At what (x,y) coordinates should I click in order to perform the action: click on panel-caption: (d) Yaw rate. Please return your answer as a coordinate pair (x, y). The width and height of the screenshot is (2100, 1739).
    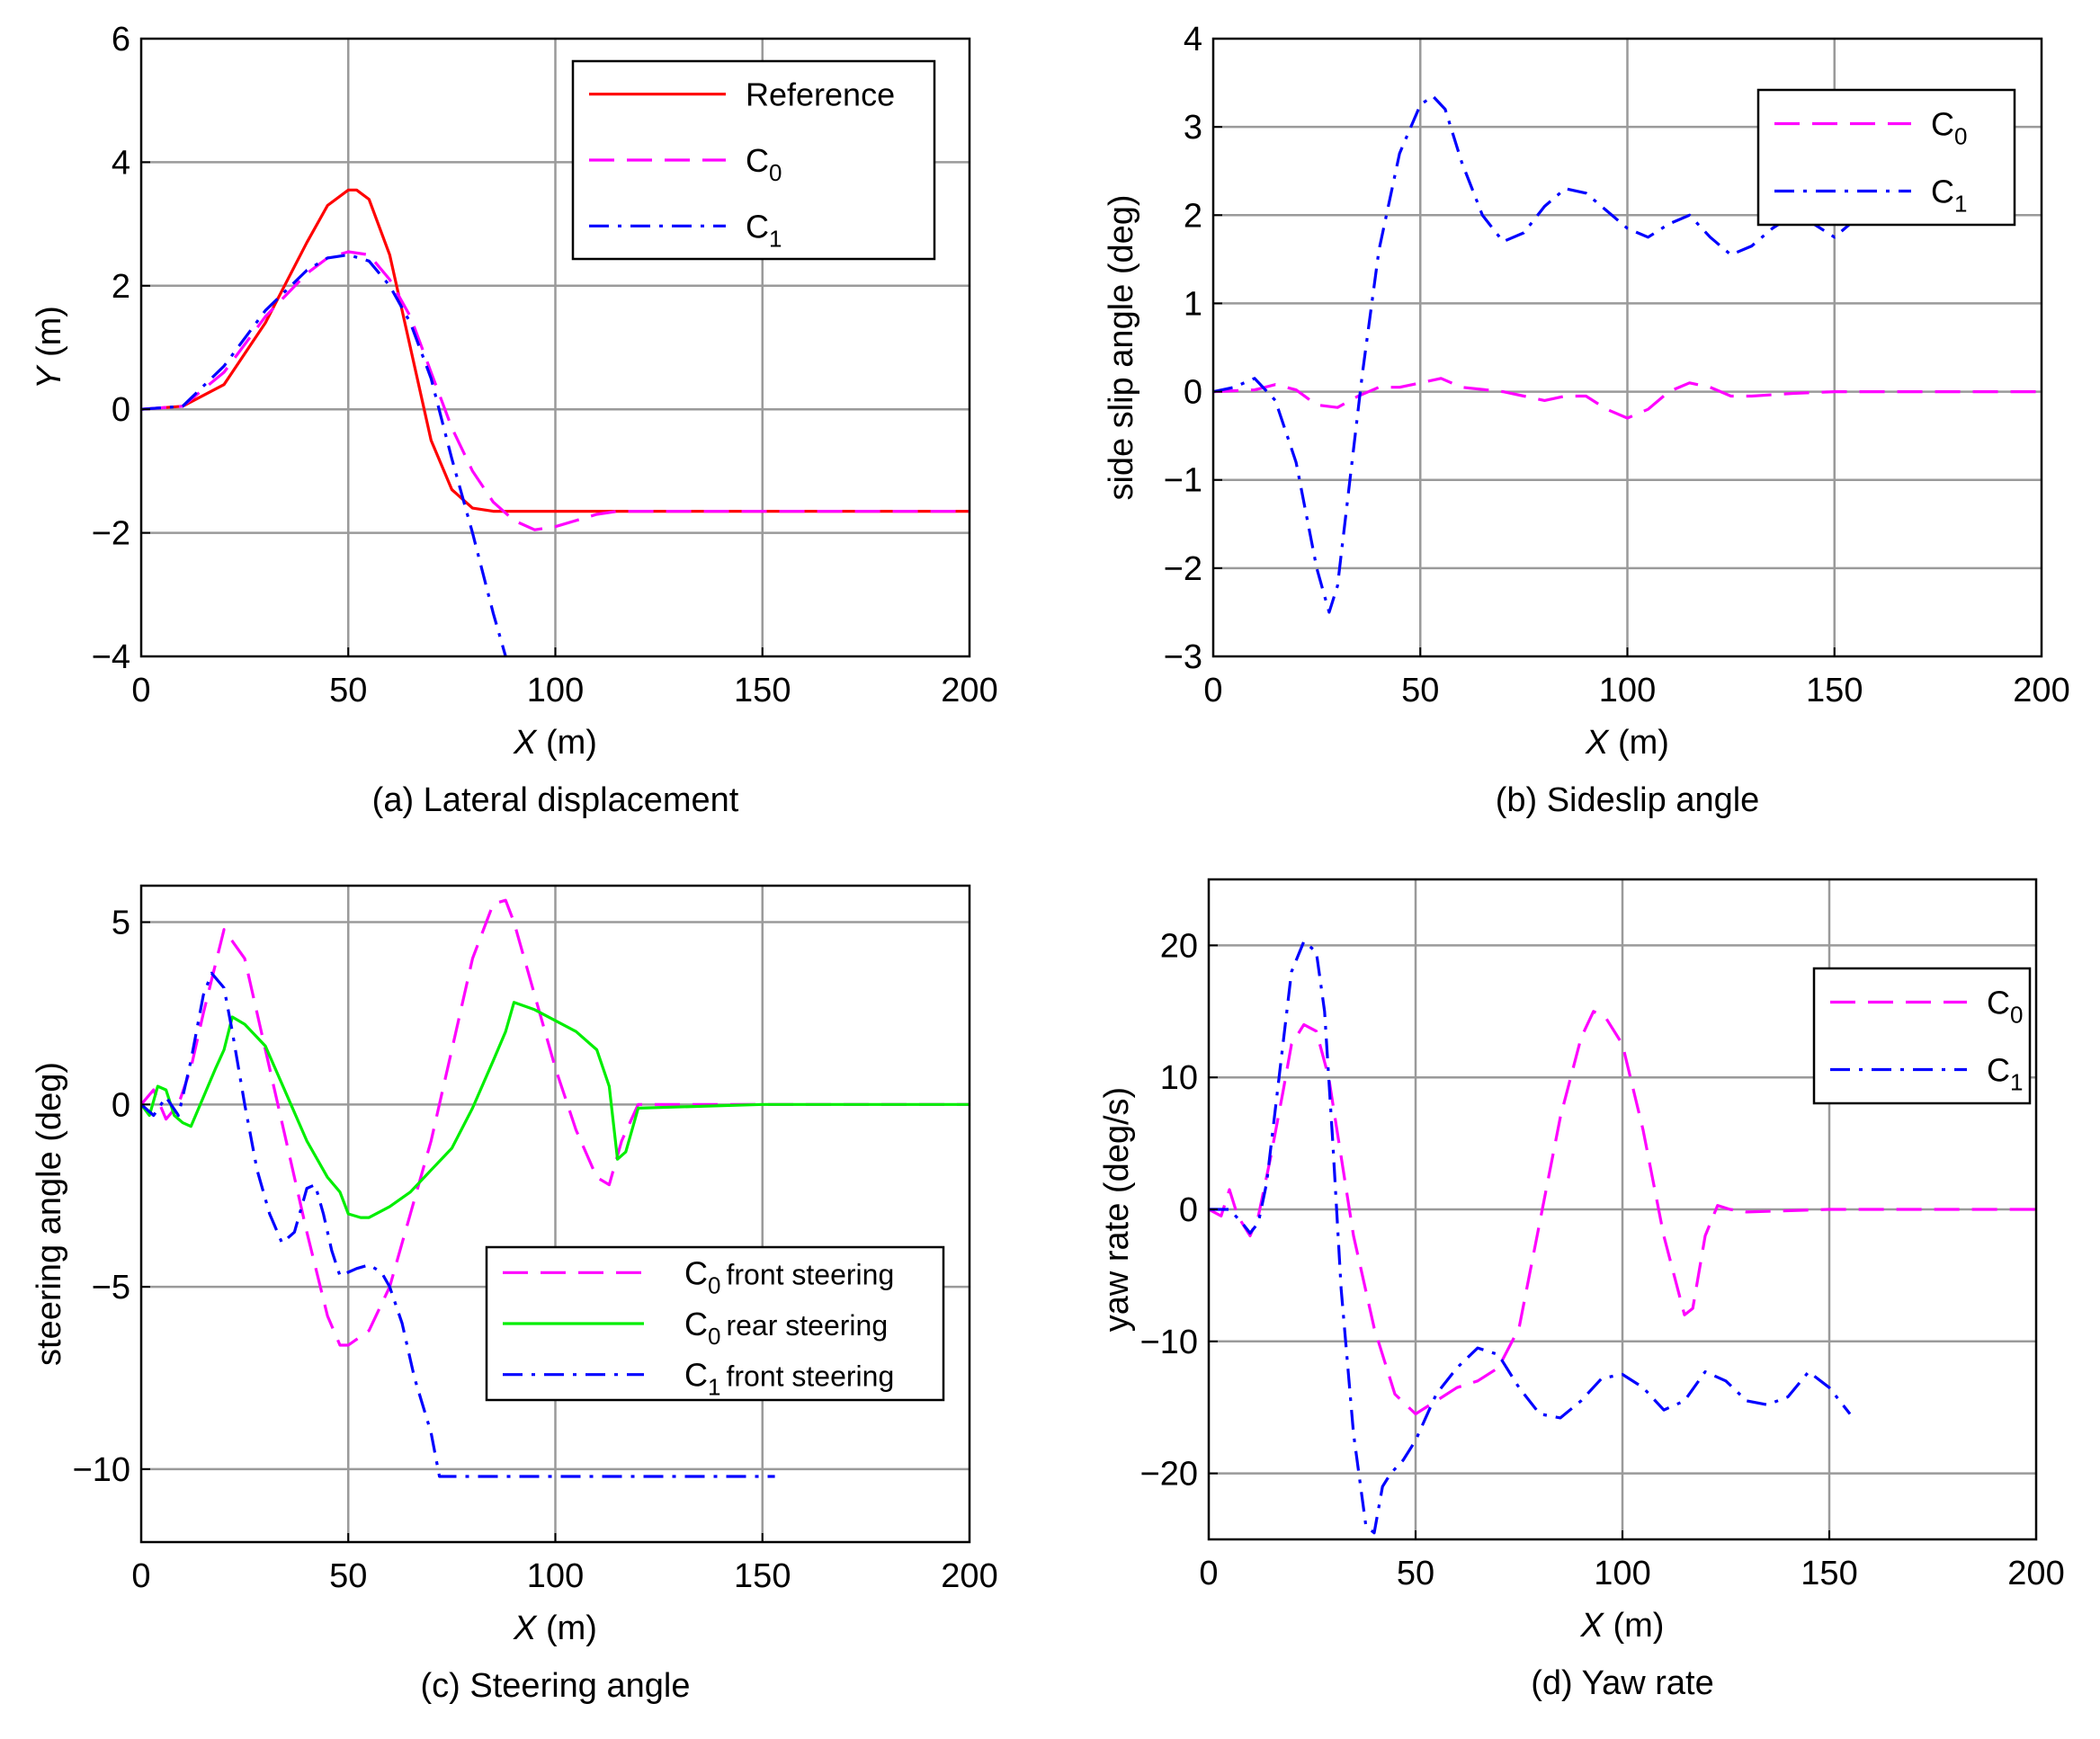
    Looking at the image, I should click on (1622, 1683).